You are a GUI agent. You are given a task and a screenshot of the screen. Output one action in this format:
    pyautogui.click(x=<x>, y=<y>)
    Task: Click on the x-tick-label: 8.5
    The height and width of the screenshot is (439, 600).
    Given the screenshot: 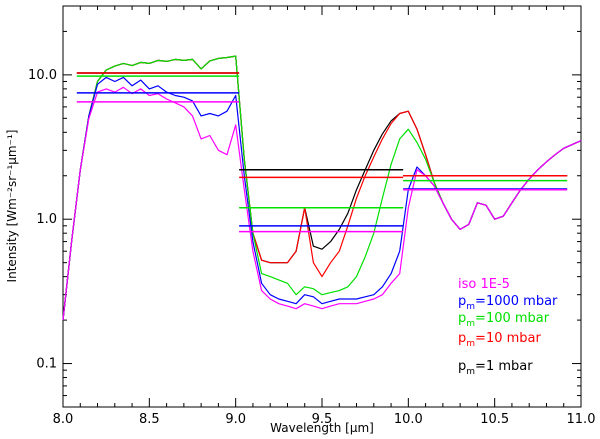 What is the action you would take?
    pyautogui.click(x=149, y=419)
    